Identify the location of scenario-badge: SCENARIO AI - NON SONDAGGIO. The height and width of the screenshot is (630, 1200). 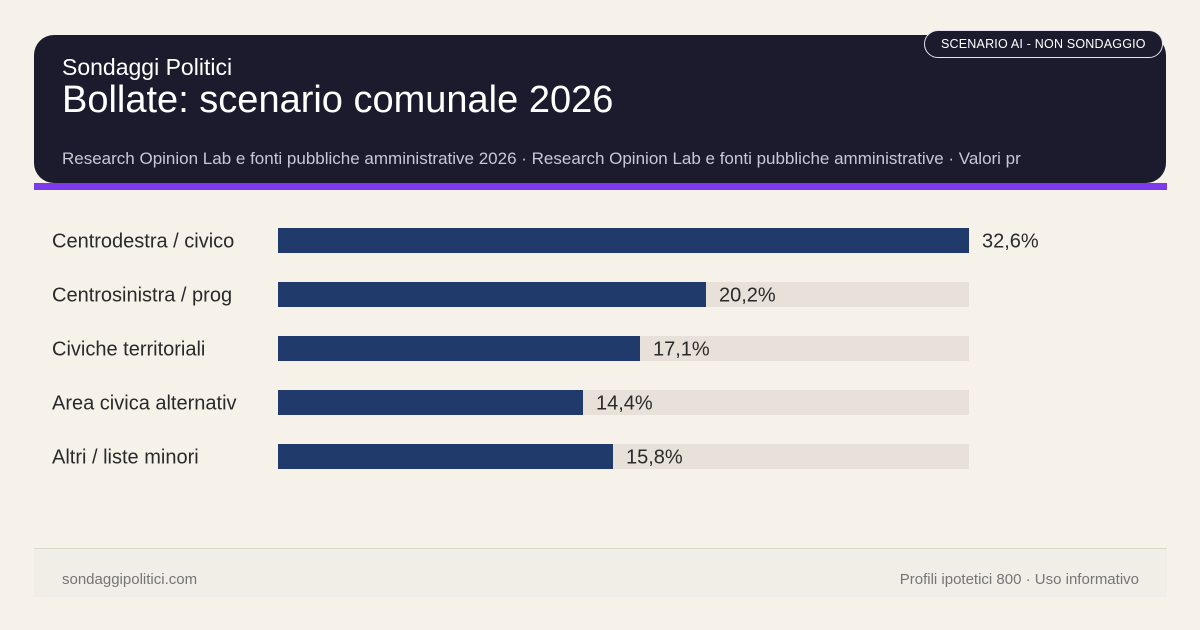
(1043, 44).